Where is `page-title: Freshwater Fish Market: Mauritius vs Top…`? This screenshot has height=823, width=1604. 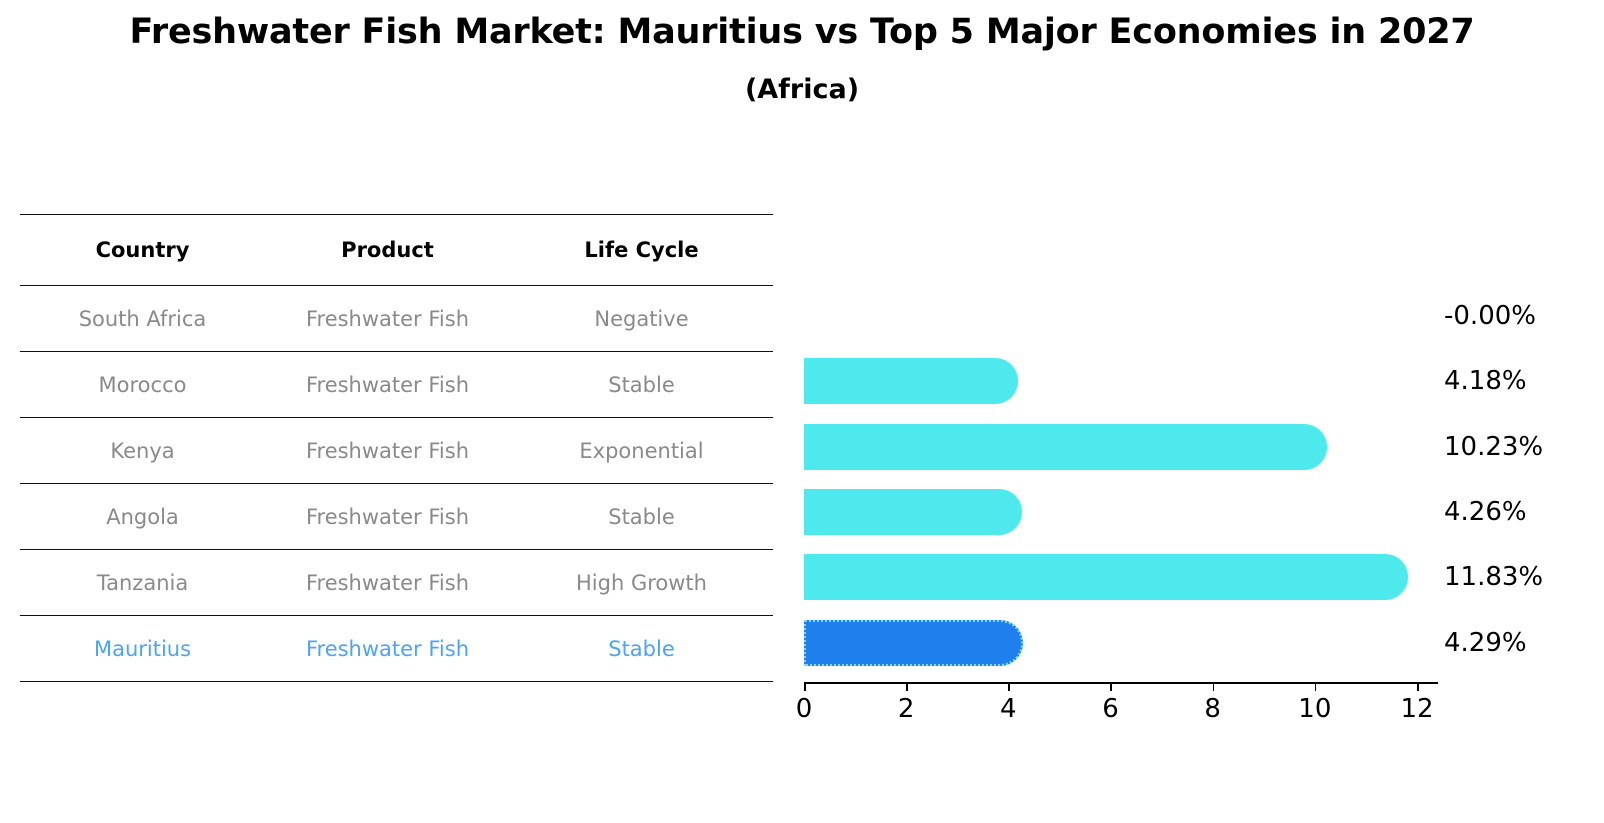 page-title: Freshwater Fish Market: Mauritius vs Top… is located at coordinates (802, 61).